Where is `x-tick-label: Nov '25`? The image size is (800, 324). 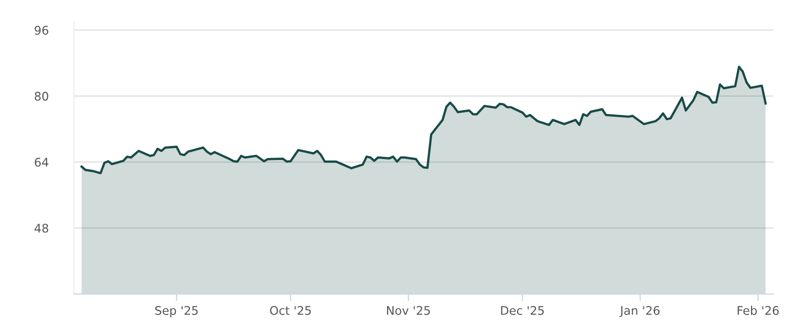
x-tick-label: Nov '25 is located at coordinates (408, 310).